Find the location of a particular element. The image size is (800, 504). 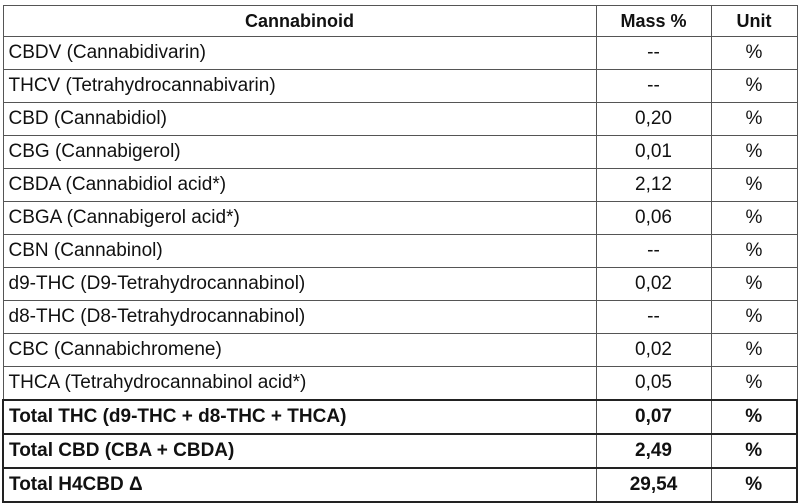

cannabinoid-name: THCA (Tetrahydrocannabinol acid*) is located at coordinates (299, 383).